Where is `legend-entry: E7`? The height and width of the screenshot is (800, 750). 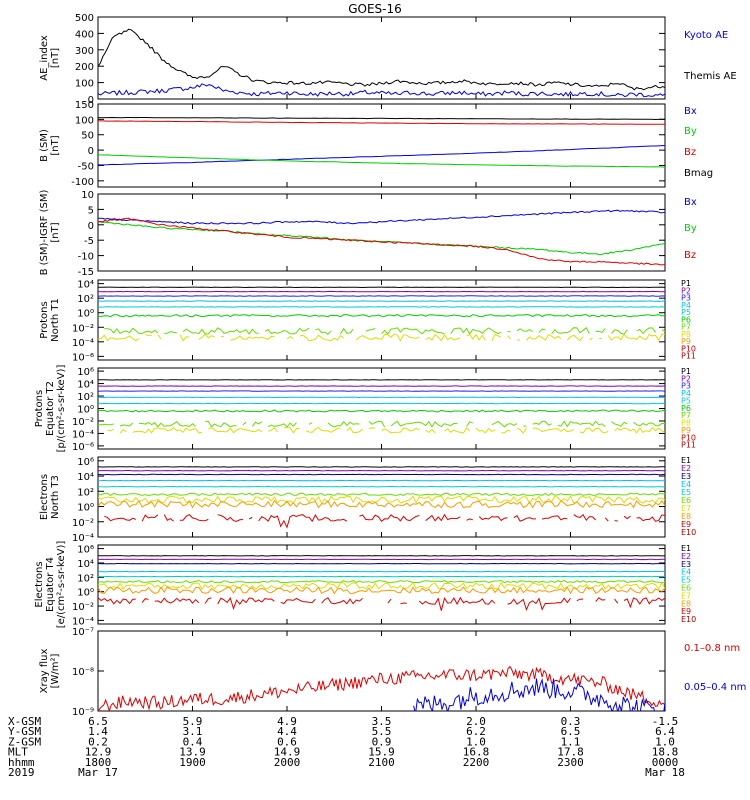
legend-entry: E7 is located at coordinates (686, 508).